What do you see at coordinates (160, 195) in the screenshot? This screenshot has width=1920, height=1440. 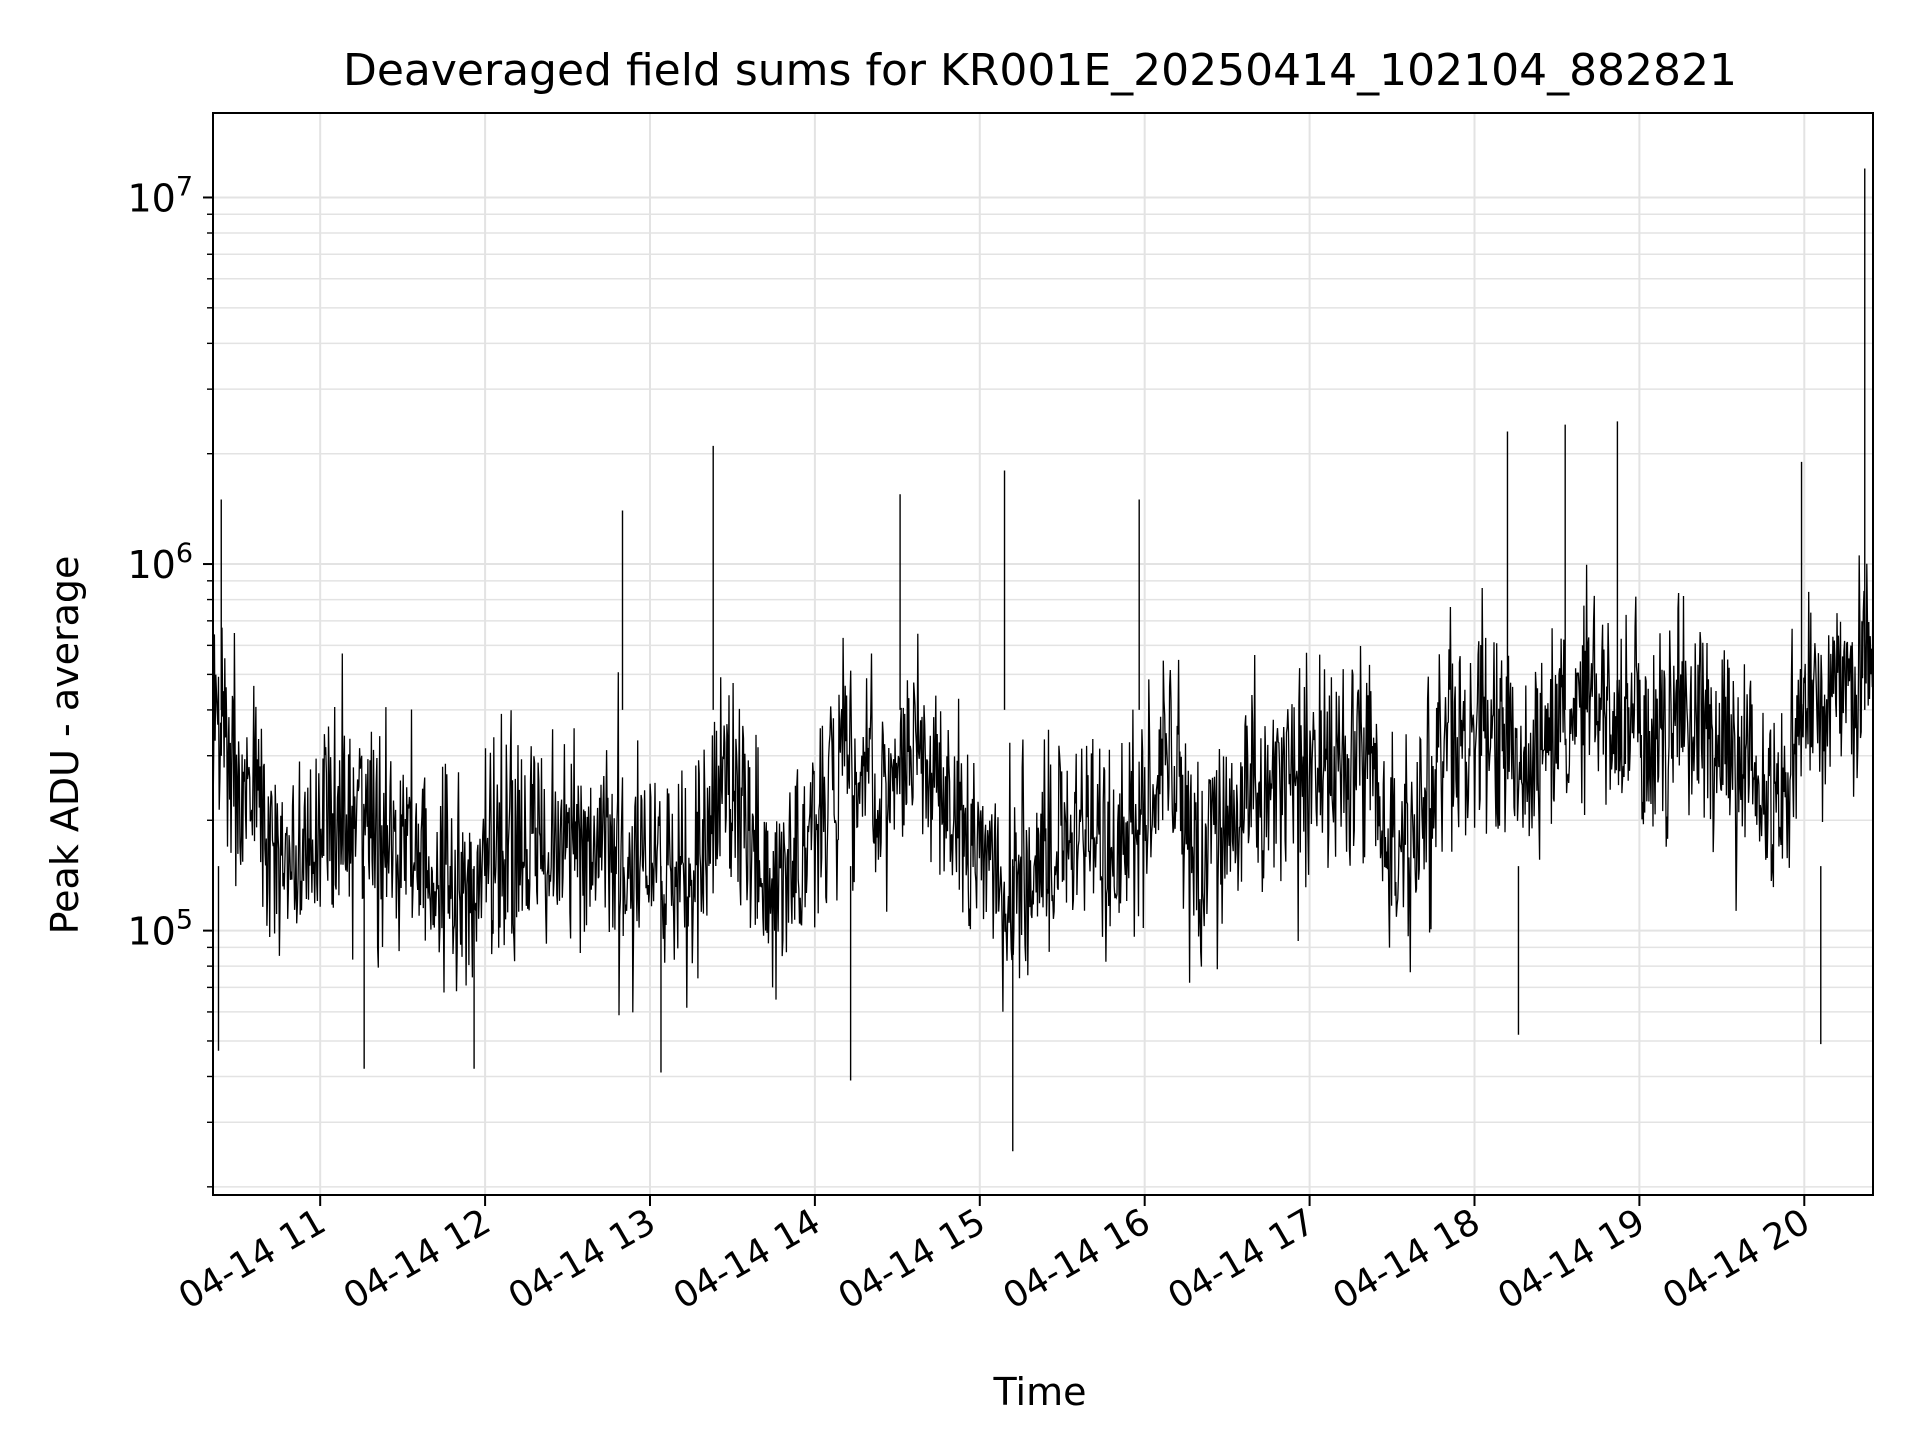 I see `y-tick-label: 107` at bounding box center [160, 195].